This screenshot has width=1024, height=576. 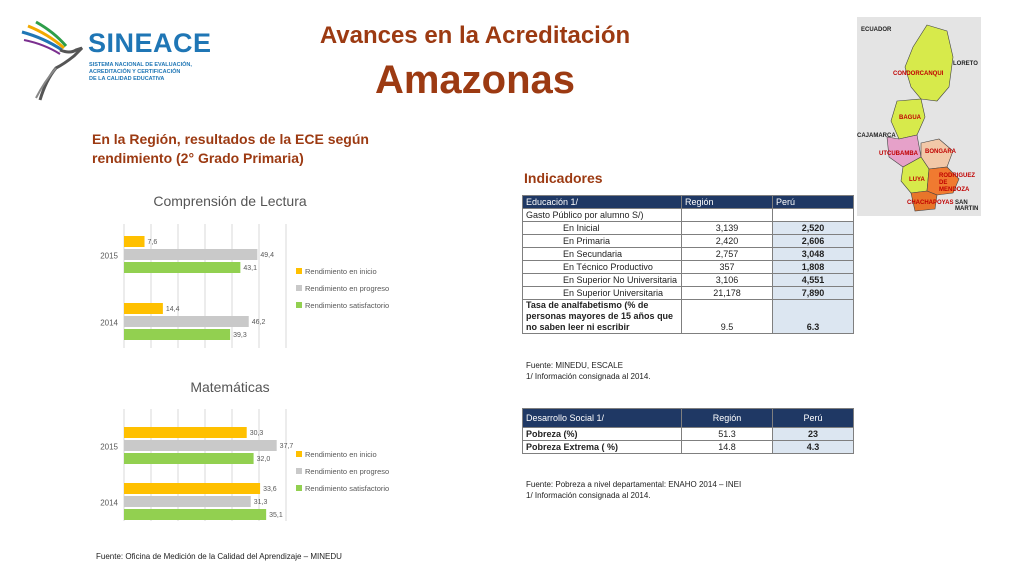 What do you see at coordinates (813, 267) in the screenshot?
I see `edu-row-peru: 1,808` at bounding box center [813, 267].